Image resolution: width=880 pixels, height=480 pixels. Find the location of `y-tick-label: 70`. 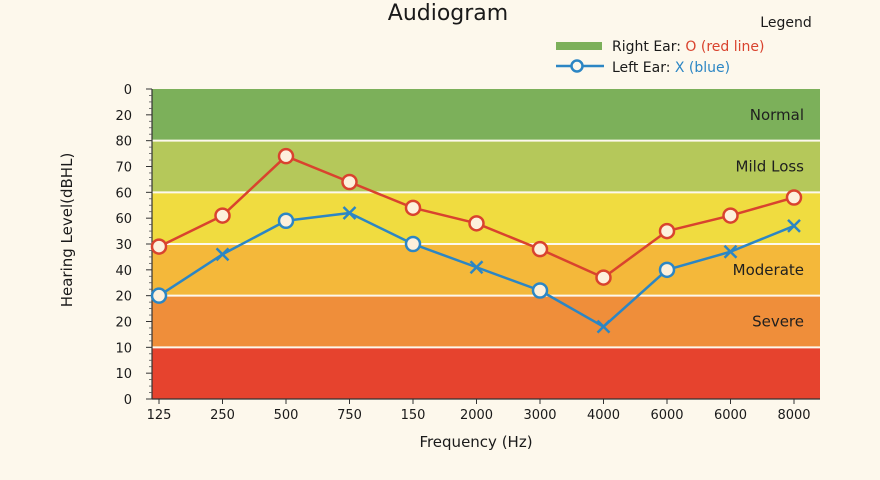

y-tick-label: 70 is located at coordinates (123, 168).